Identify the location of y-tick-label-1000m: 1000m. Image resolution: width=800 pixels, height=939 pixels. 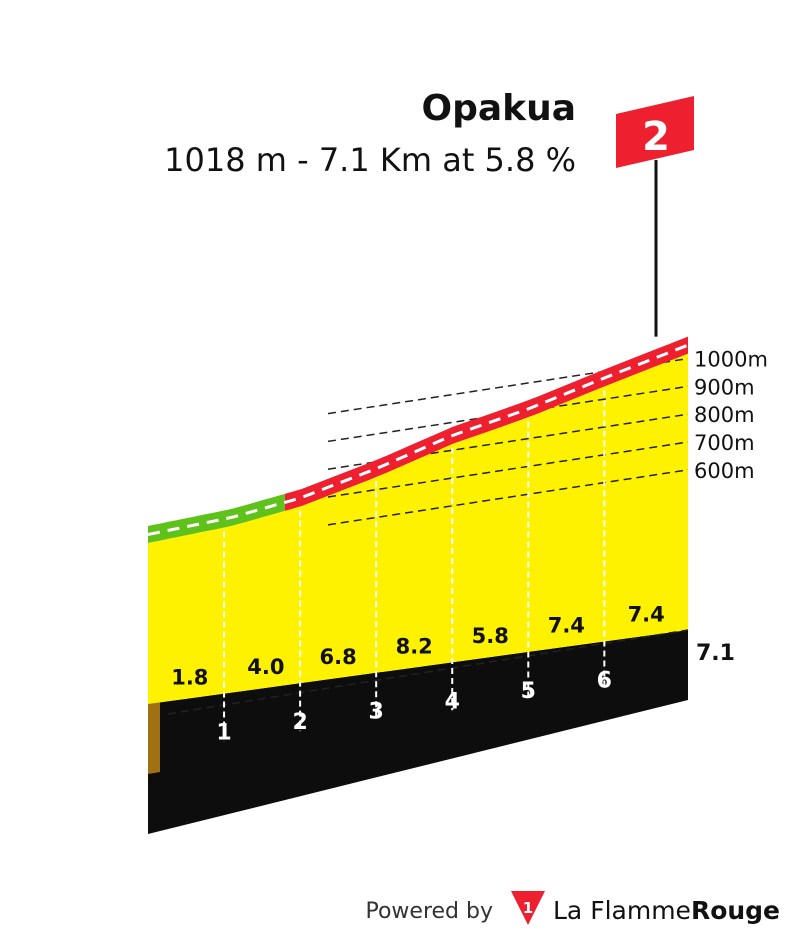
(731, 360).